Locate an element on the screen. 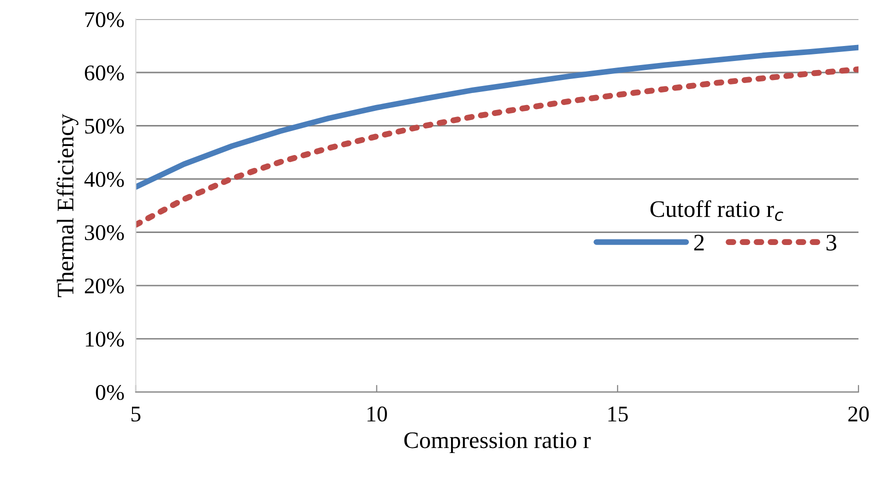 The image size is (876, 481). y-tick-label: 50% is located at coordinates (104, 126).